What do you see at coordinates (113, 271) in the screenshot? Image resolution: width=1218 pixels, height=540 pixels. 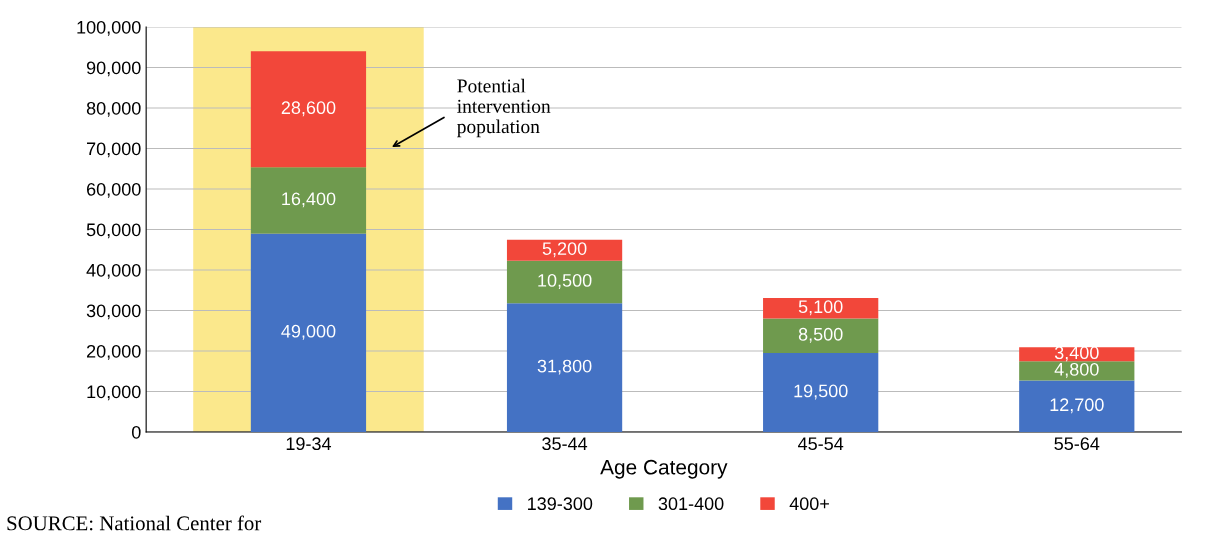 I see `y-tick-label: 40,000` at bounding box center [113, 271].